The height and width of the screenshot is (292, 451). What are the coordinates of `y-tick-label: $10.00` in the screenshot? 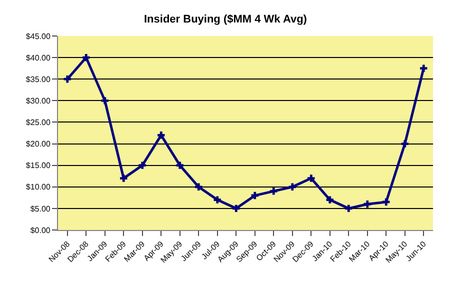 It's located at (38, 187).